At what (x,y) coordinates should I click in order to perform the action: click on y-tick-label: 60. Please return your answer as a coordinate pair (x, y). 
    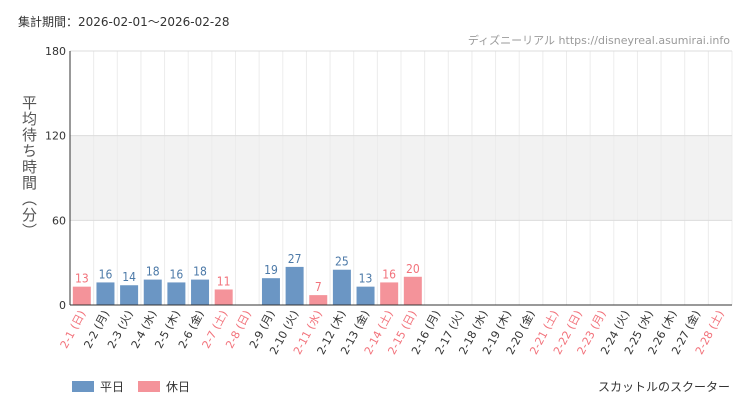
    Looking at the image, I should click on (59, 220).